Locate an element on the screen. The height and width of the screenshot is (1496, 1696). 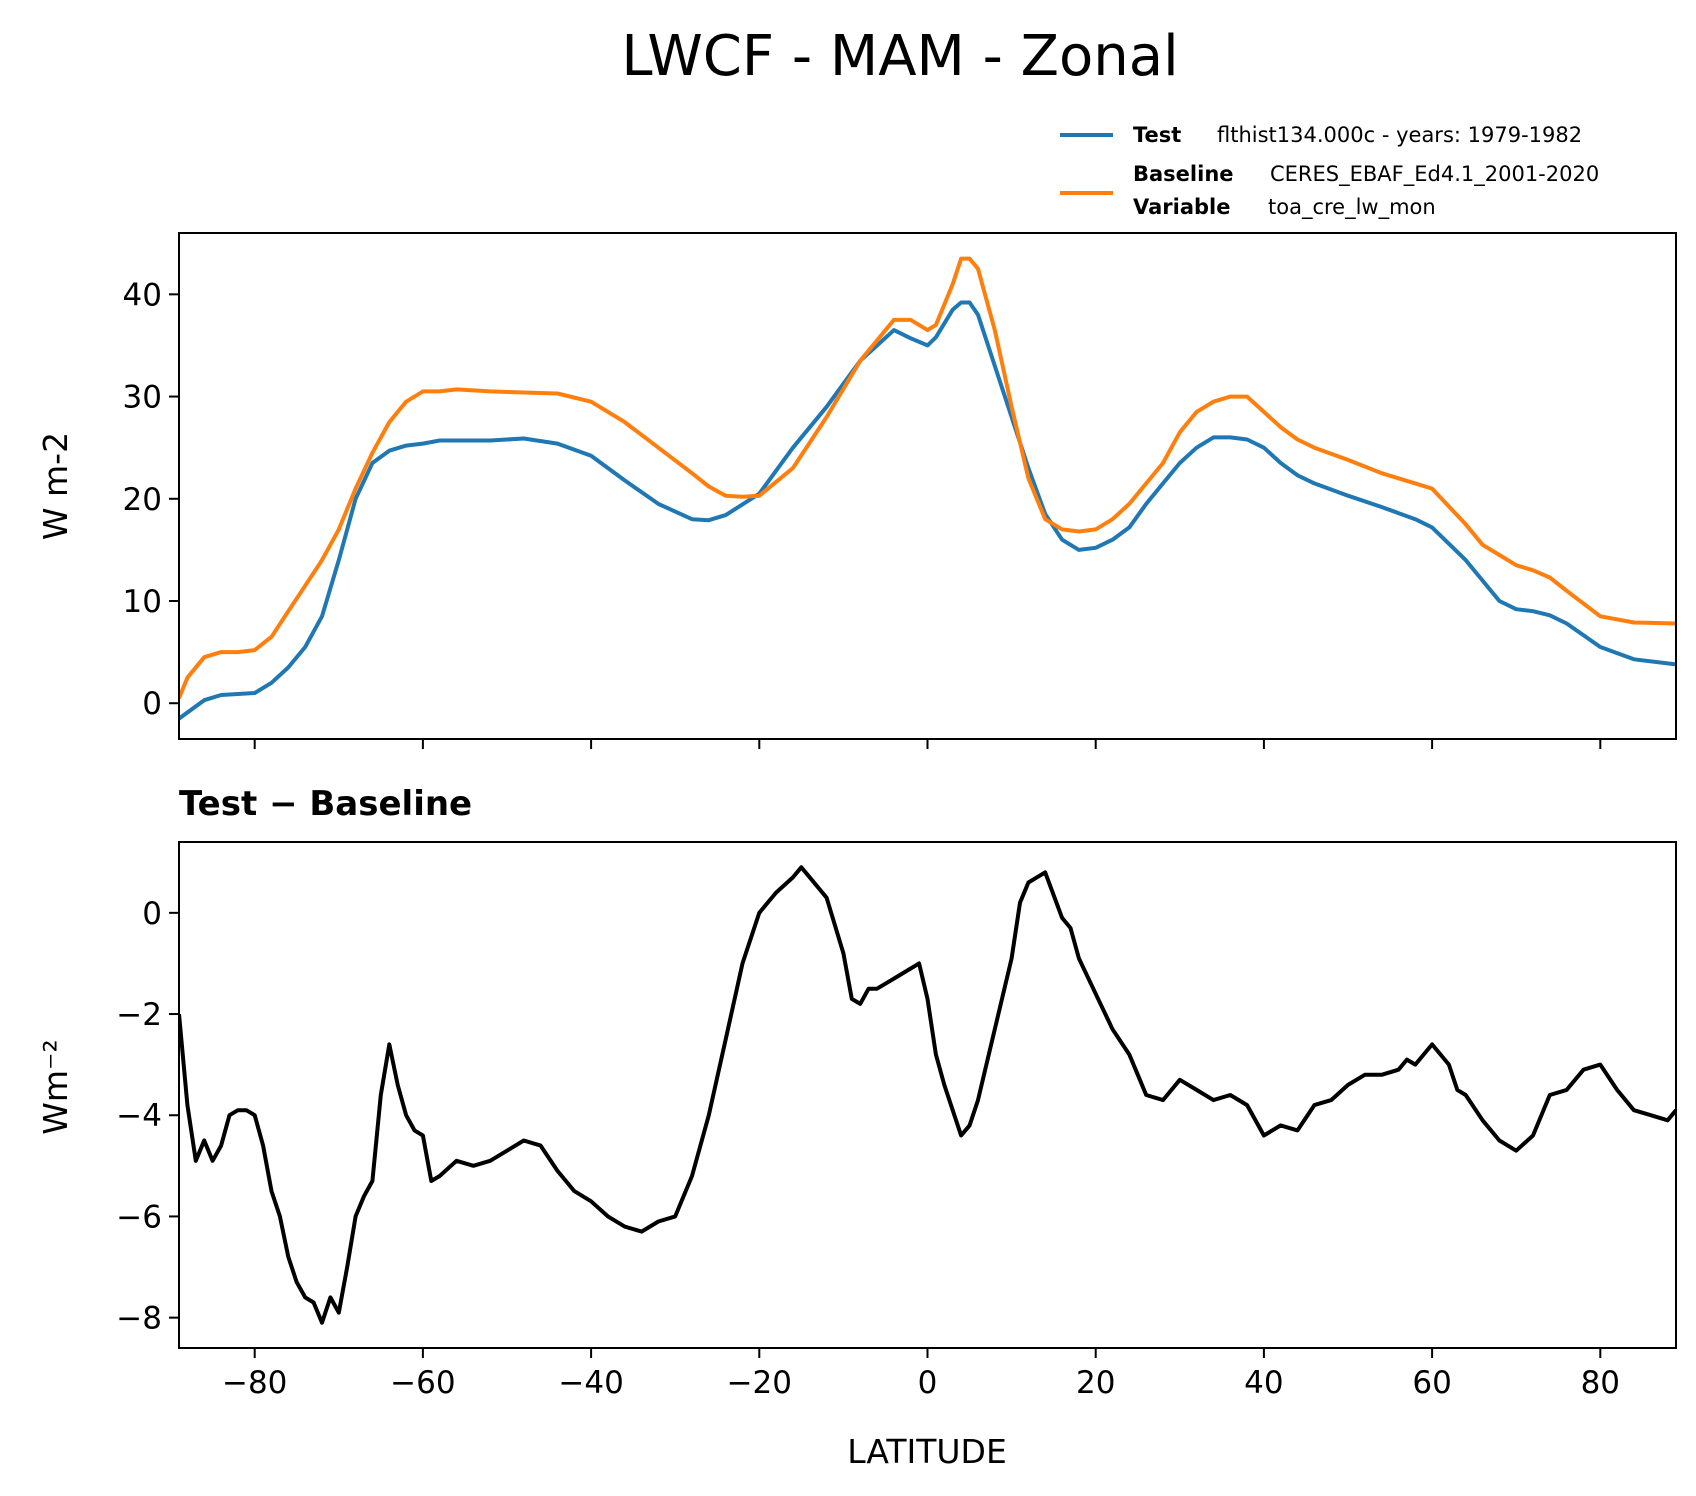
legend-baseline-key: Baseline is located at coordinates (1183, 174).